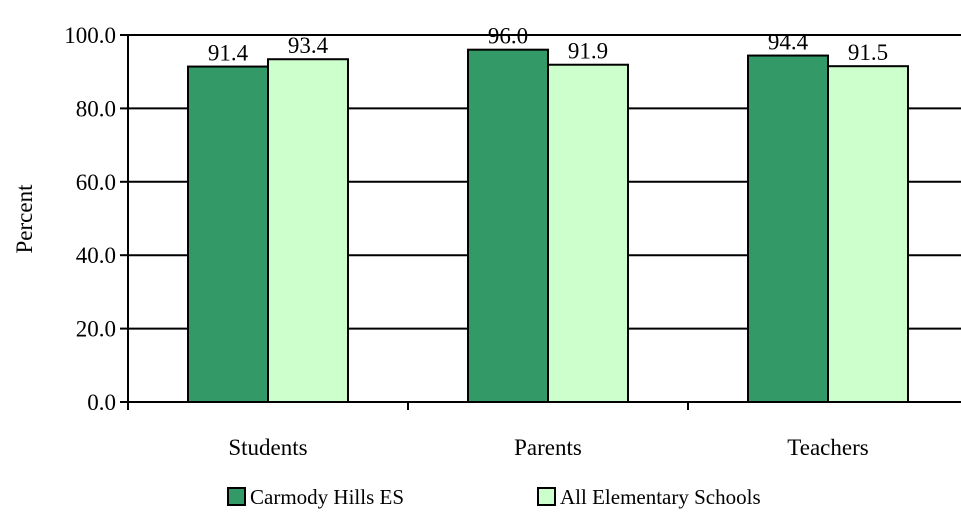 The height and width of the screenshot is (517, 961). I want to click on data-label: 94.4, so click(788, 42).